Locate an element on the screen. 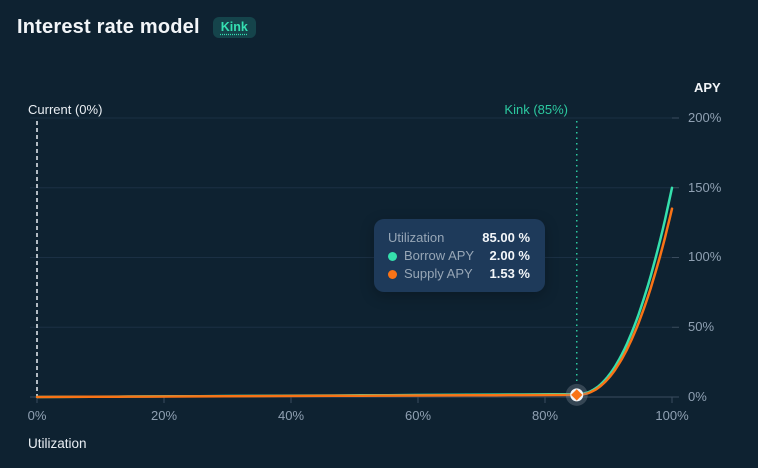  y-axis-title: APY is located at coordinates (707, 87).